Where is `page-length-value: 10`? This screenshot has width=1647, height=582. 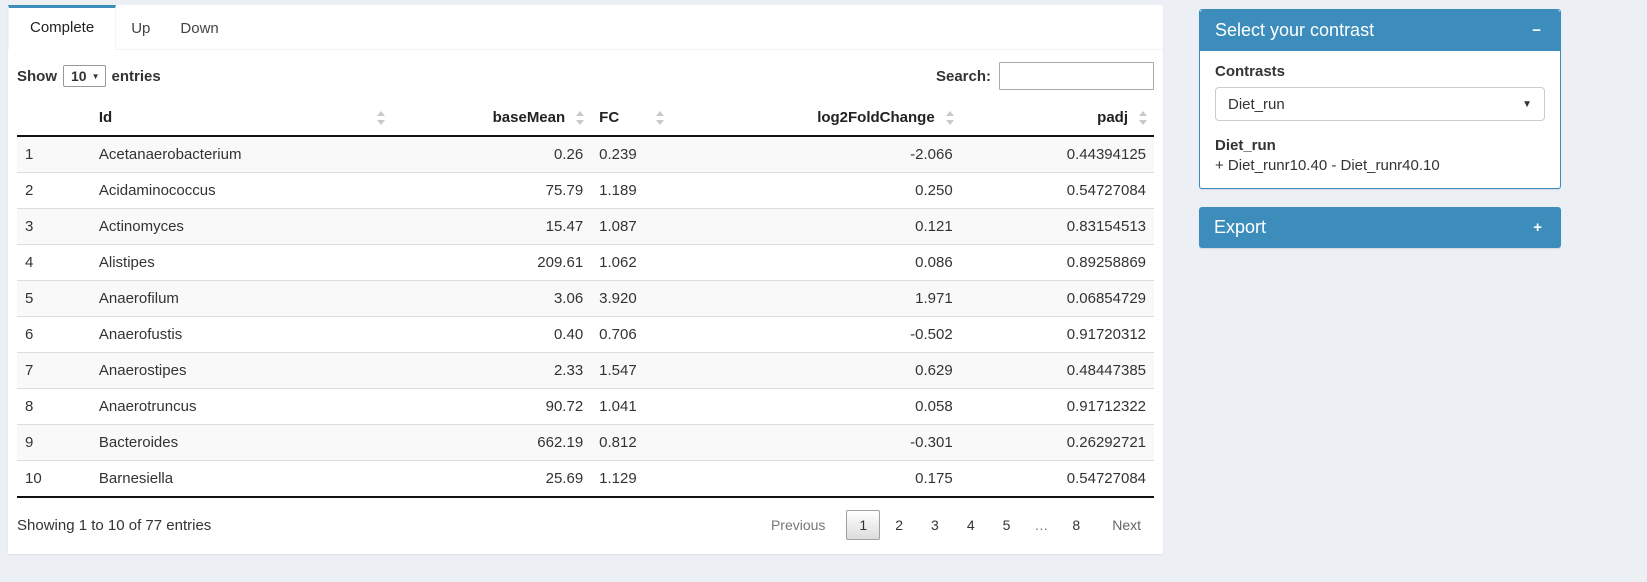
page-length-value: 10 is located at coordinates (79, 76).